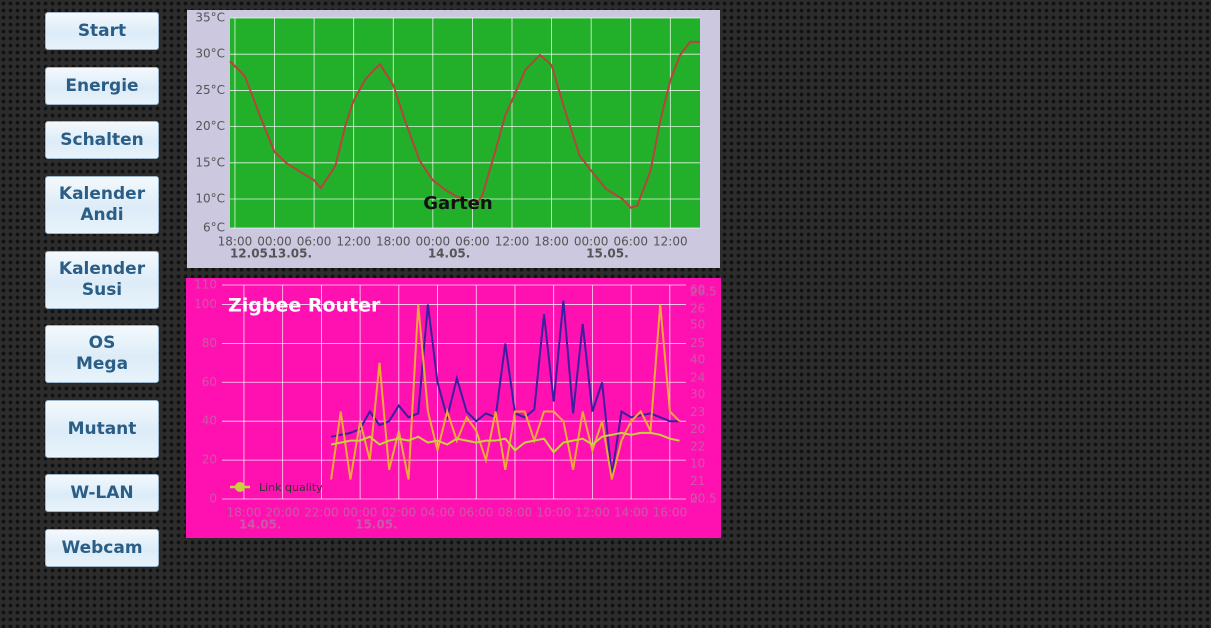 The image size is (1211, 628). I want to click on y-tick-label: 10°C, so click(210, 199).